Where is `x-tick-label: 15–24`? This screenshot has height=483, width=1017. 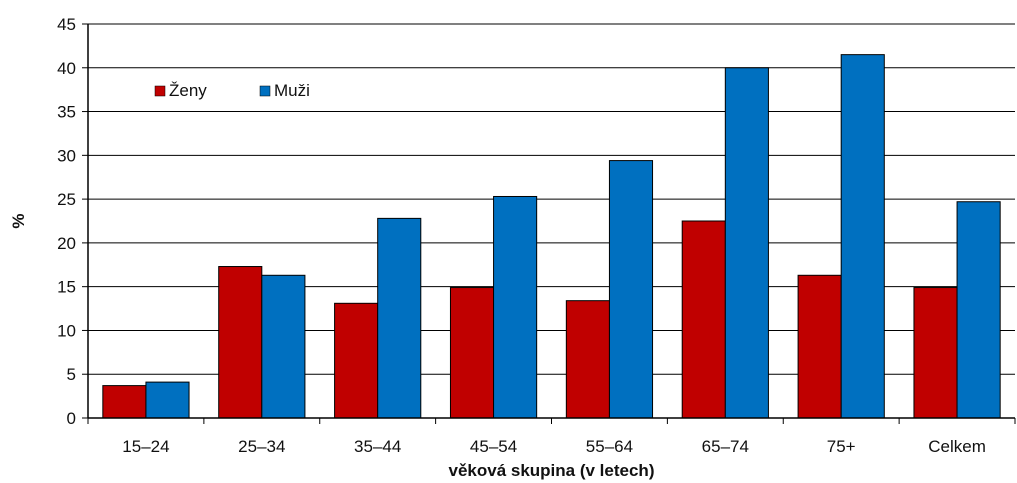 x-tick-label: 15–24 is located at coordinates (145, 446).